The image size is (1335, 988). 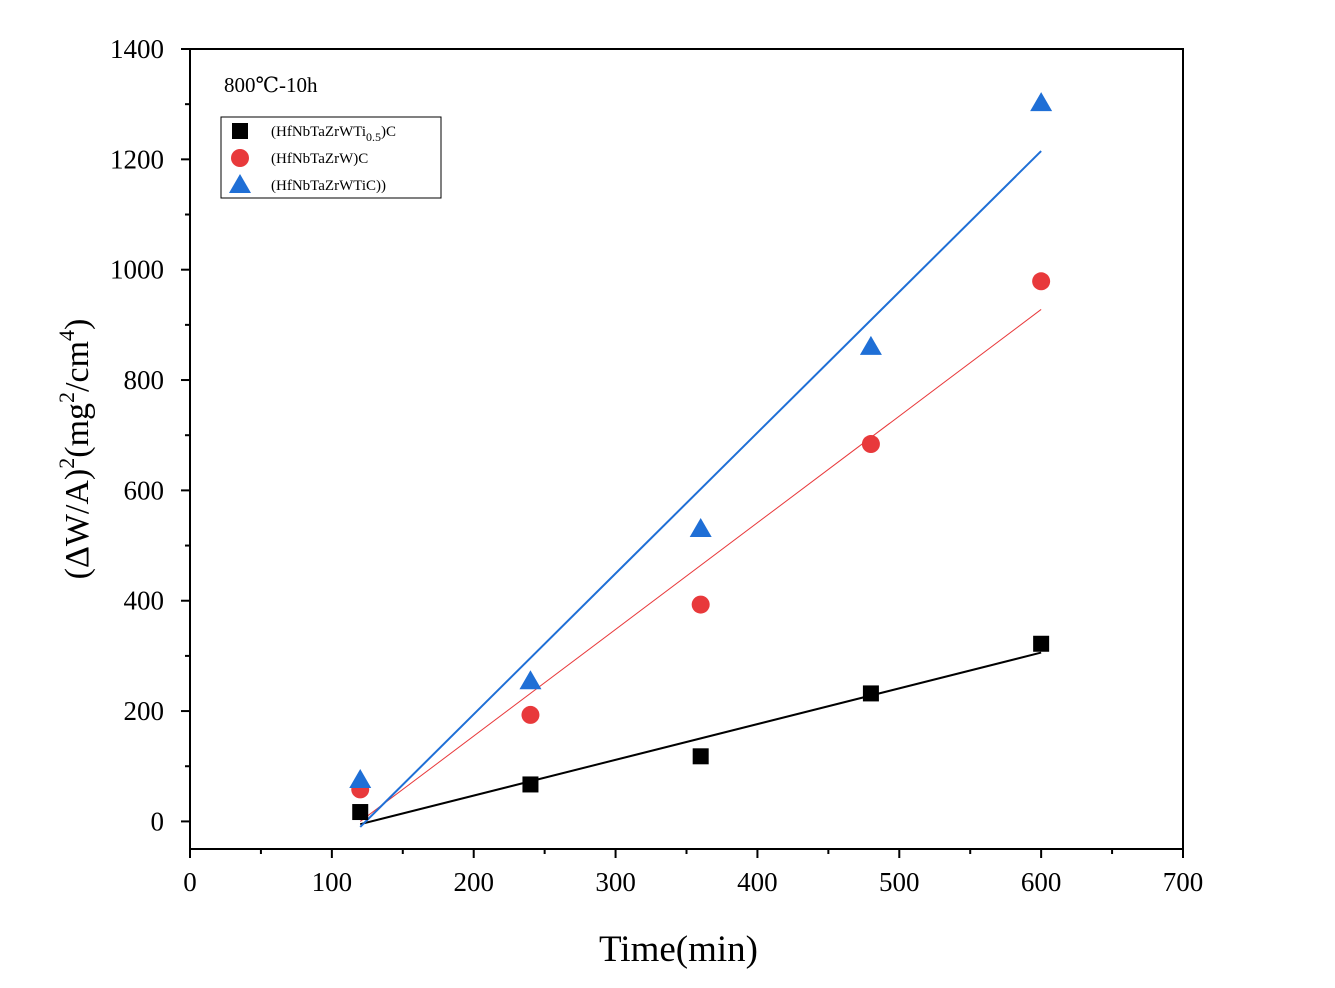 I want to click on legend-label: (HfNbTaZrWTiC)), so click(x=328, y=186).